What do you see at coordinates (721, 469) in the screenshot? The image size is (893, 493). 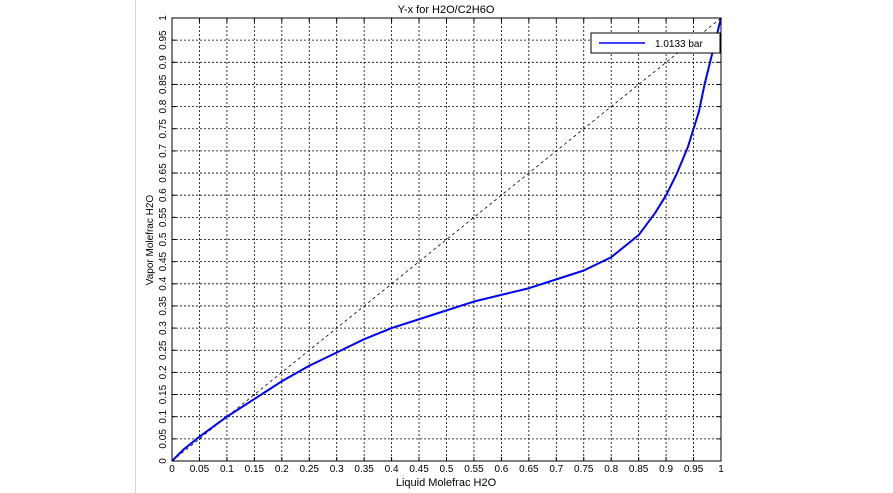 I see `x-tick-label: 1` at bounding box center [721, 469].